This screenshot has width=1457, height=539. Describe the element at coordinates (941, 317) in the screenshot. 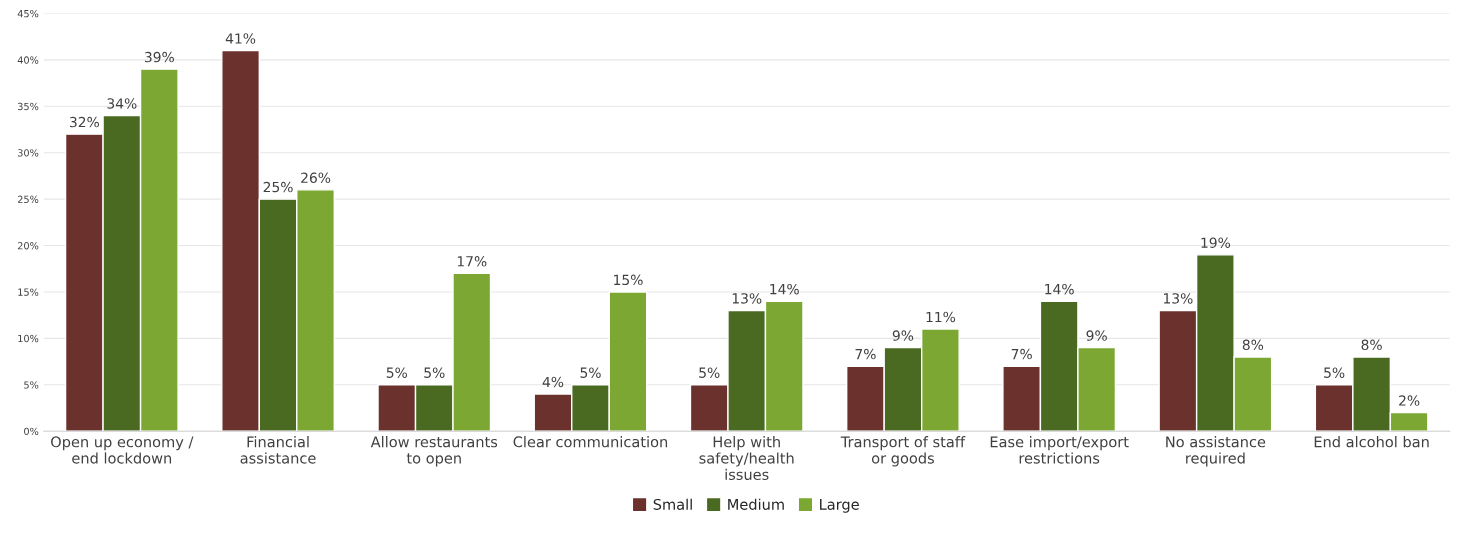

I see `data-label: 11%` at that location.